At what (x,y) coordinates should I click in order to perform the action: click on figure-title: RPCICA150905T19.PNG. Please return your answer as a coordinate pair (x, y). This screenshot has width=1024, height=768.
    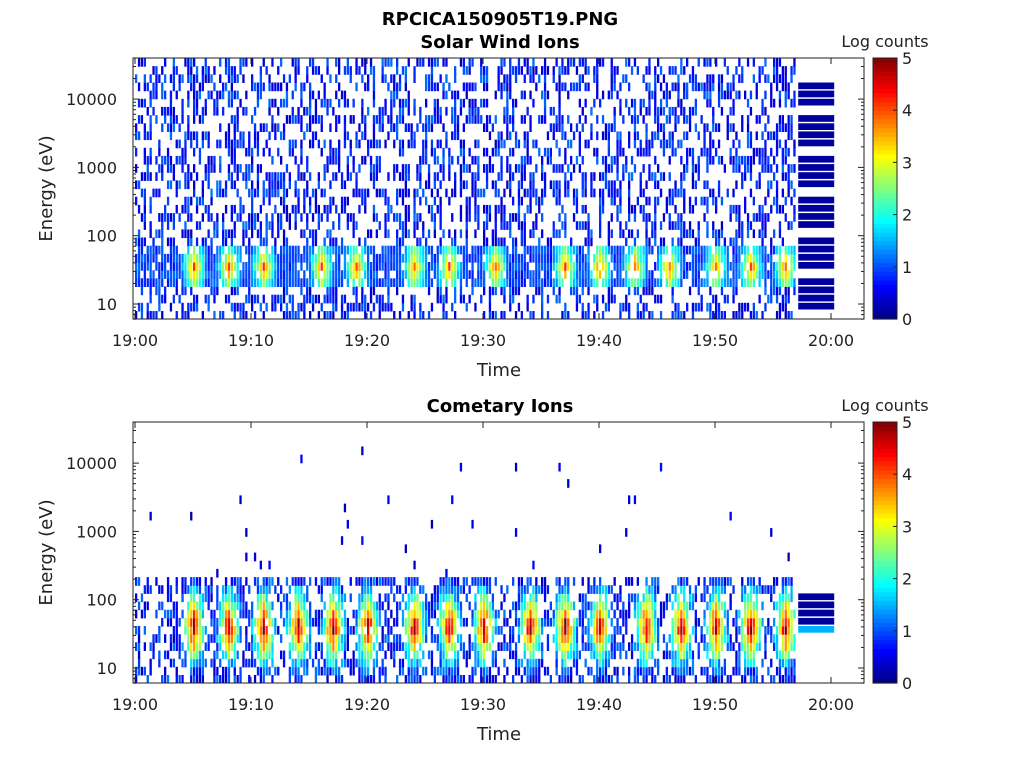
    Looking at the image, I should click on (500, 19).